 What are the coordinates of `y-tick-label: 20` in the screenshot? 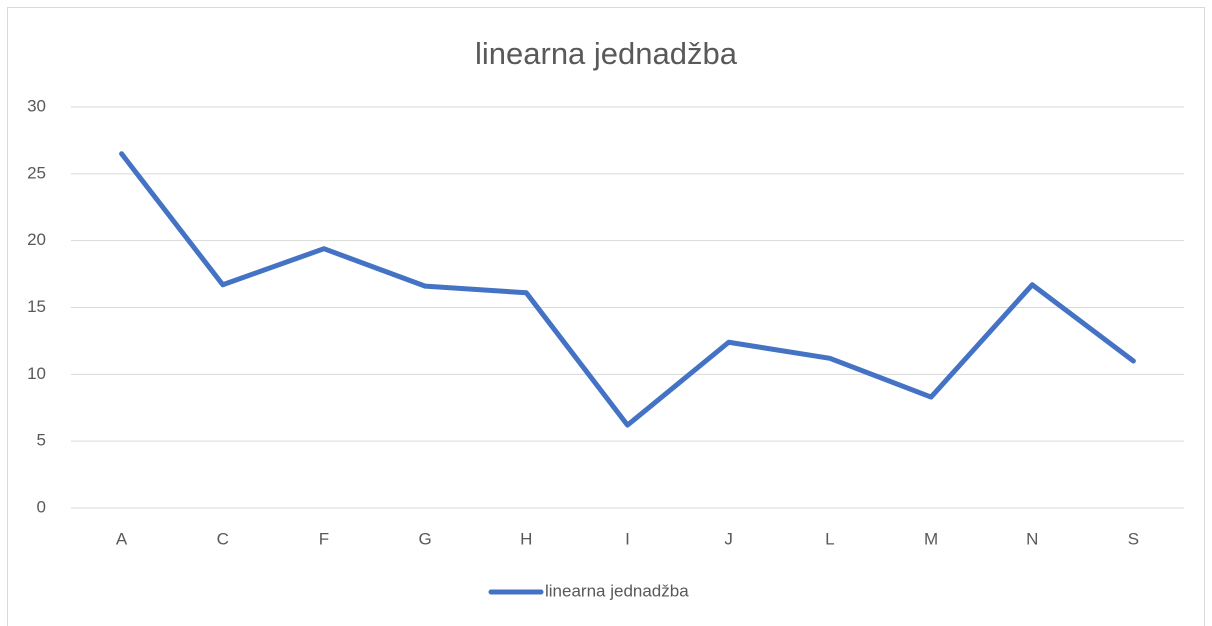 It's located at (36, 239).